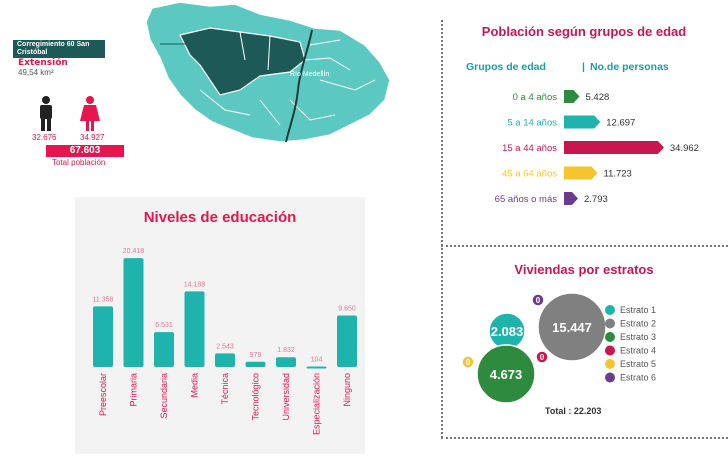 This screenshot has height=466, width=728. Describe the element at coordinates (195, 385) in the screenshot. I see `education-category-label: Media` at that location.